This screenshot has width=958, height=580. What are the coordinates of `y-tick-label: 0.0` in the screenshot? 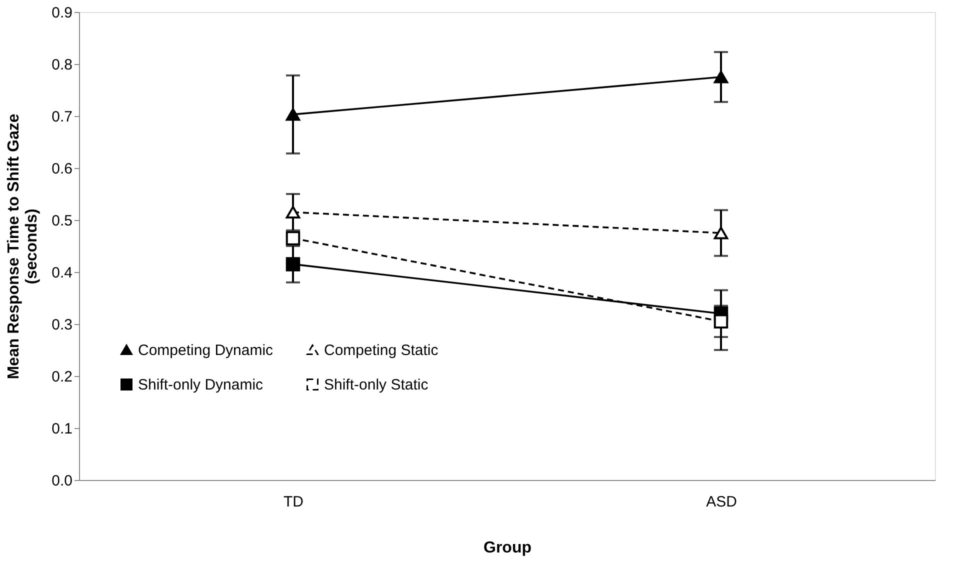 It's located at (62, 481).